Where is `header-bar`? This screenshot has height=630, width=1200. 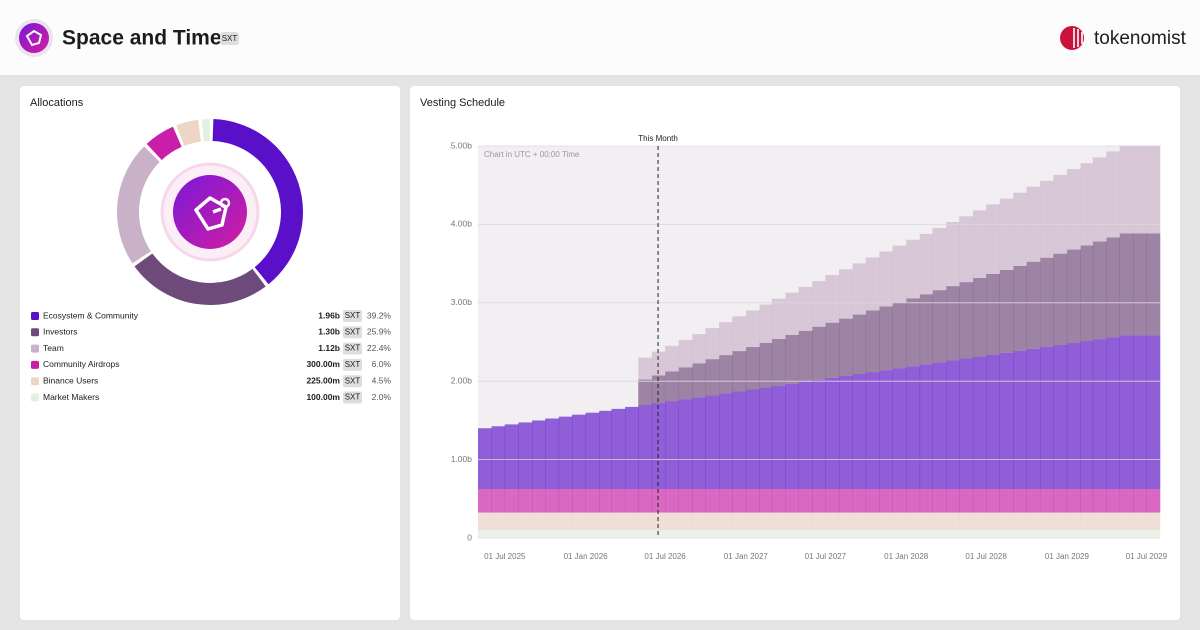
header-bar is located at coordinates (600, 37).